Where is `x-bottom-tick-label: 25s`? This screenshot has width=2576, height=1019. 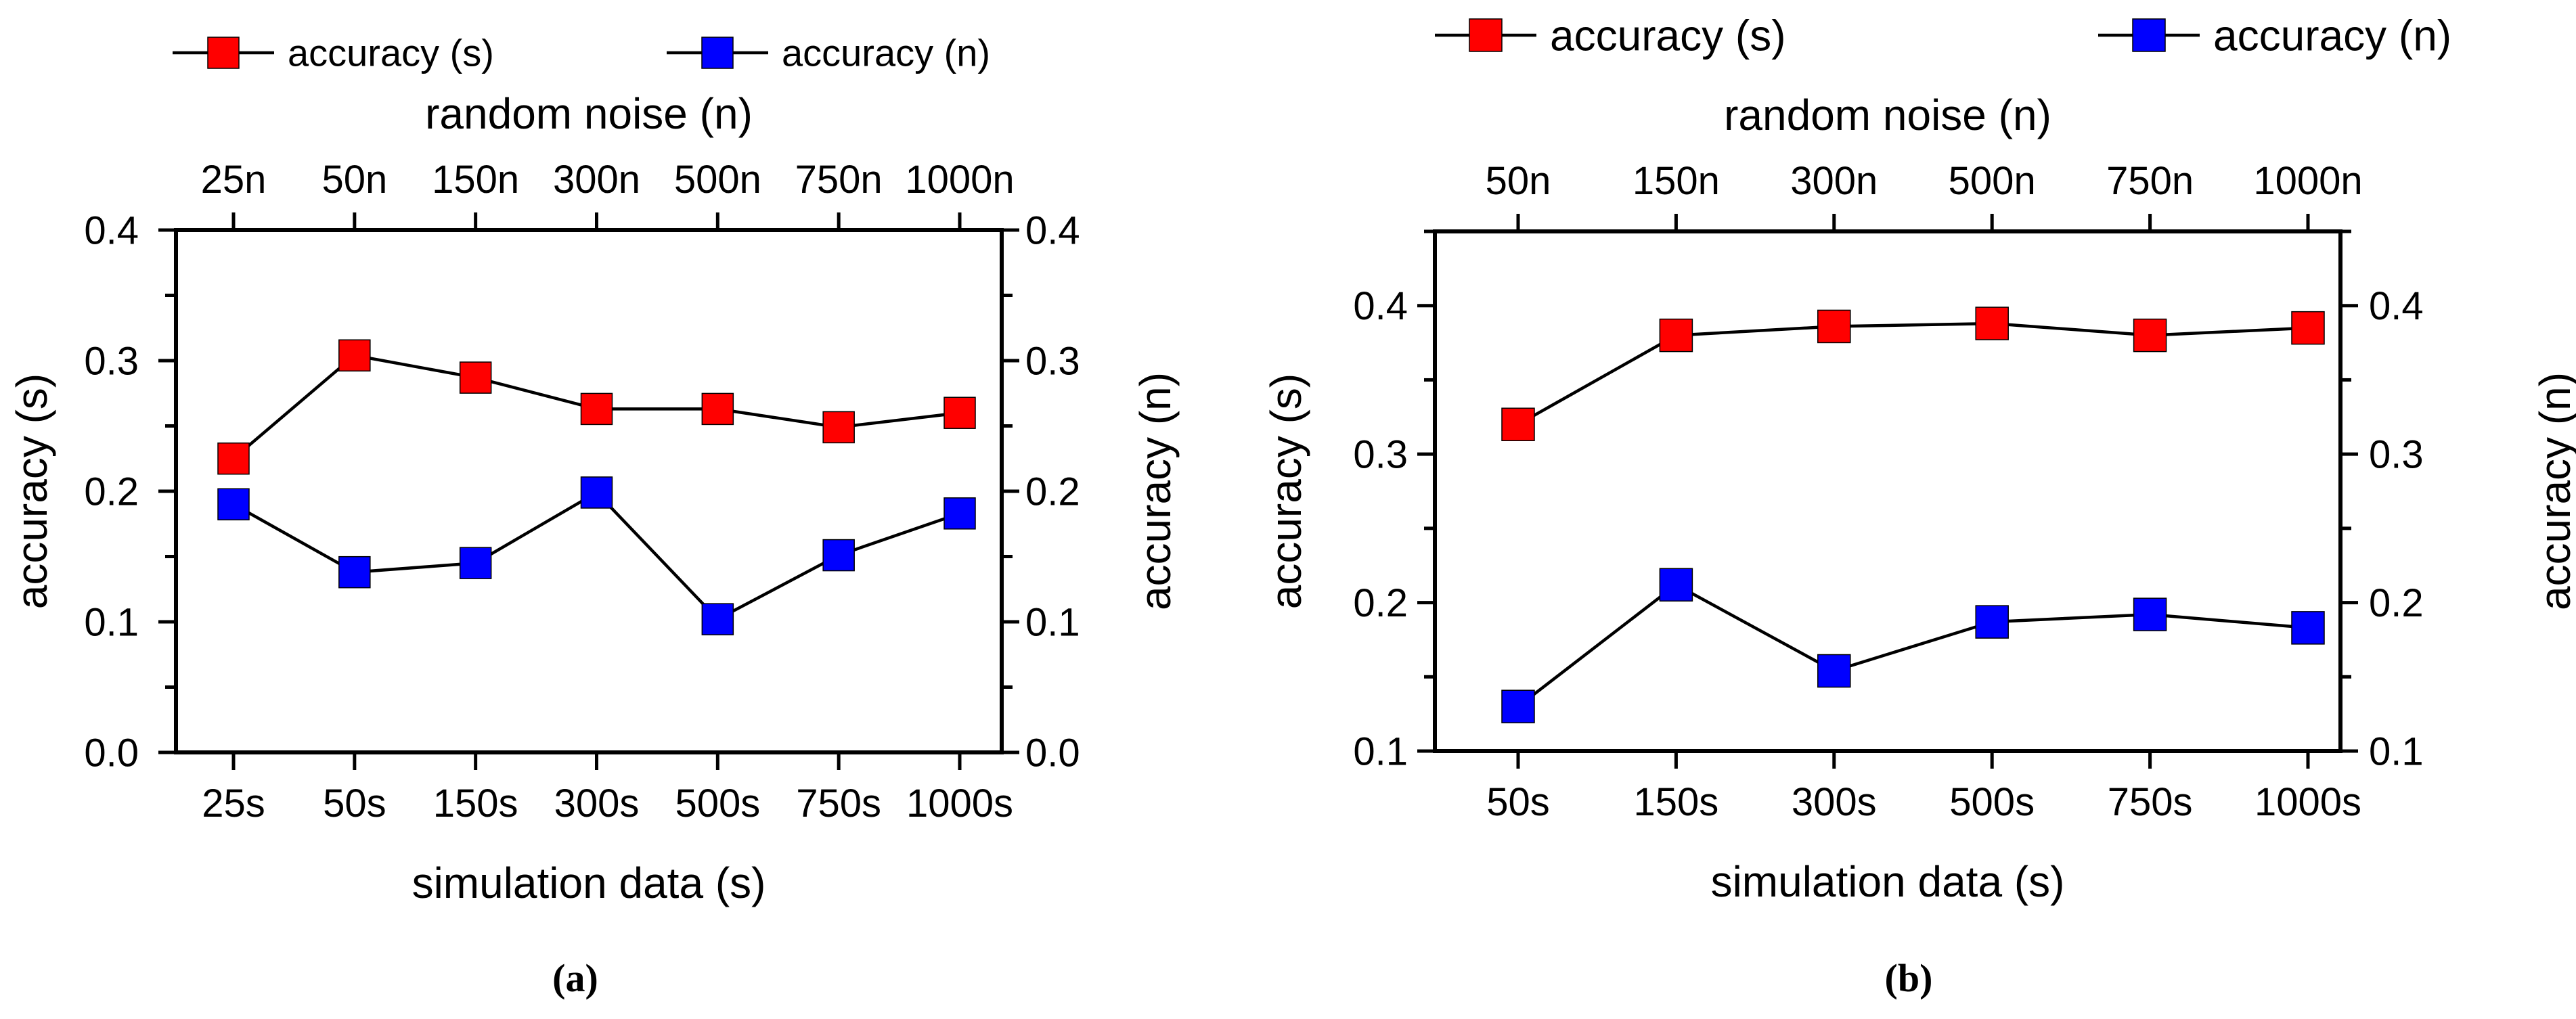 x-bottom-tick-label: 25s is located at coordinates (233, 803).